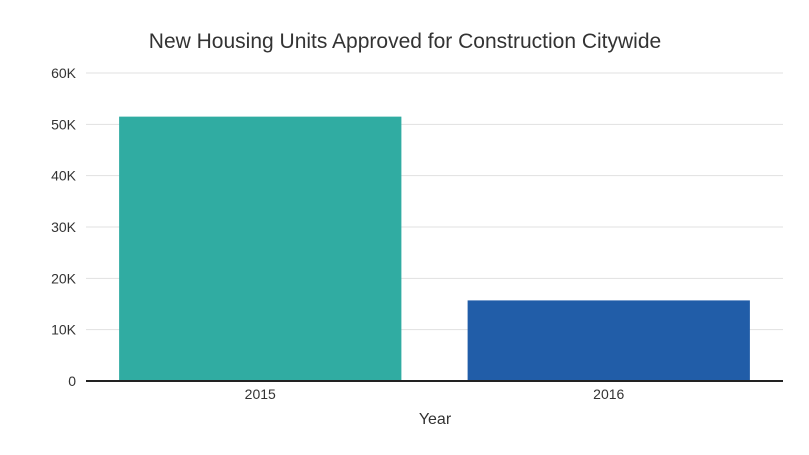  Describe the element at coordinates (435, 394) in the screenshot. I see `x-axis-ticks: 2015 2016` at that location.